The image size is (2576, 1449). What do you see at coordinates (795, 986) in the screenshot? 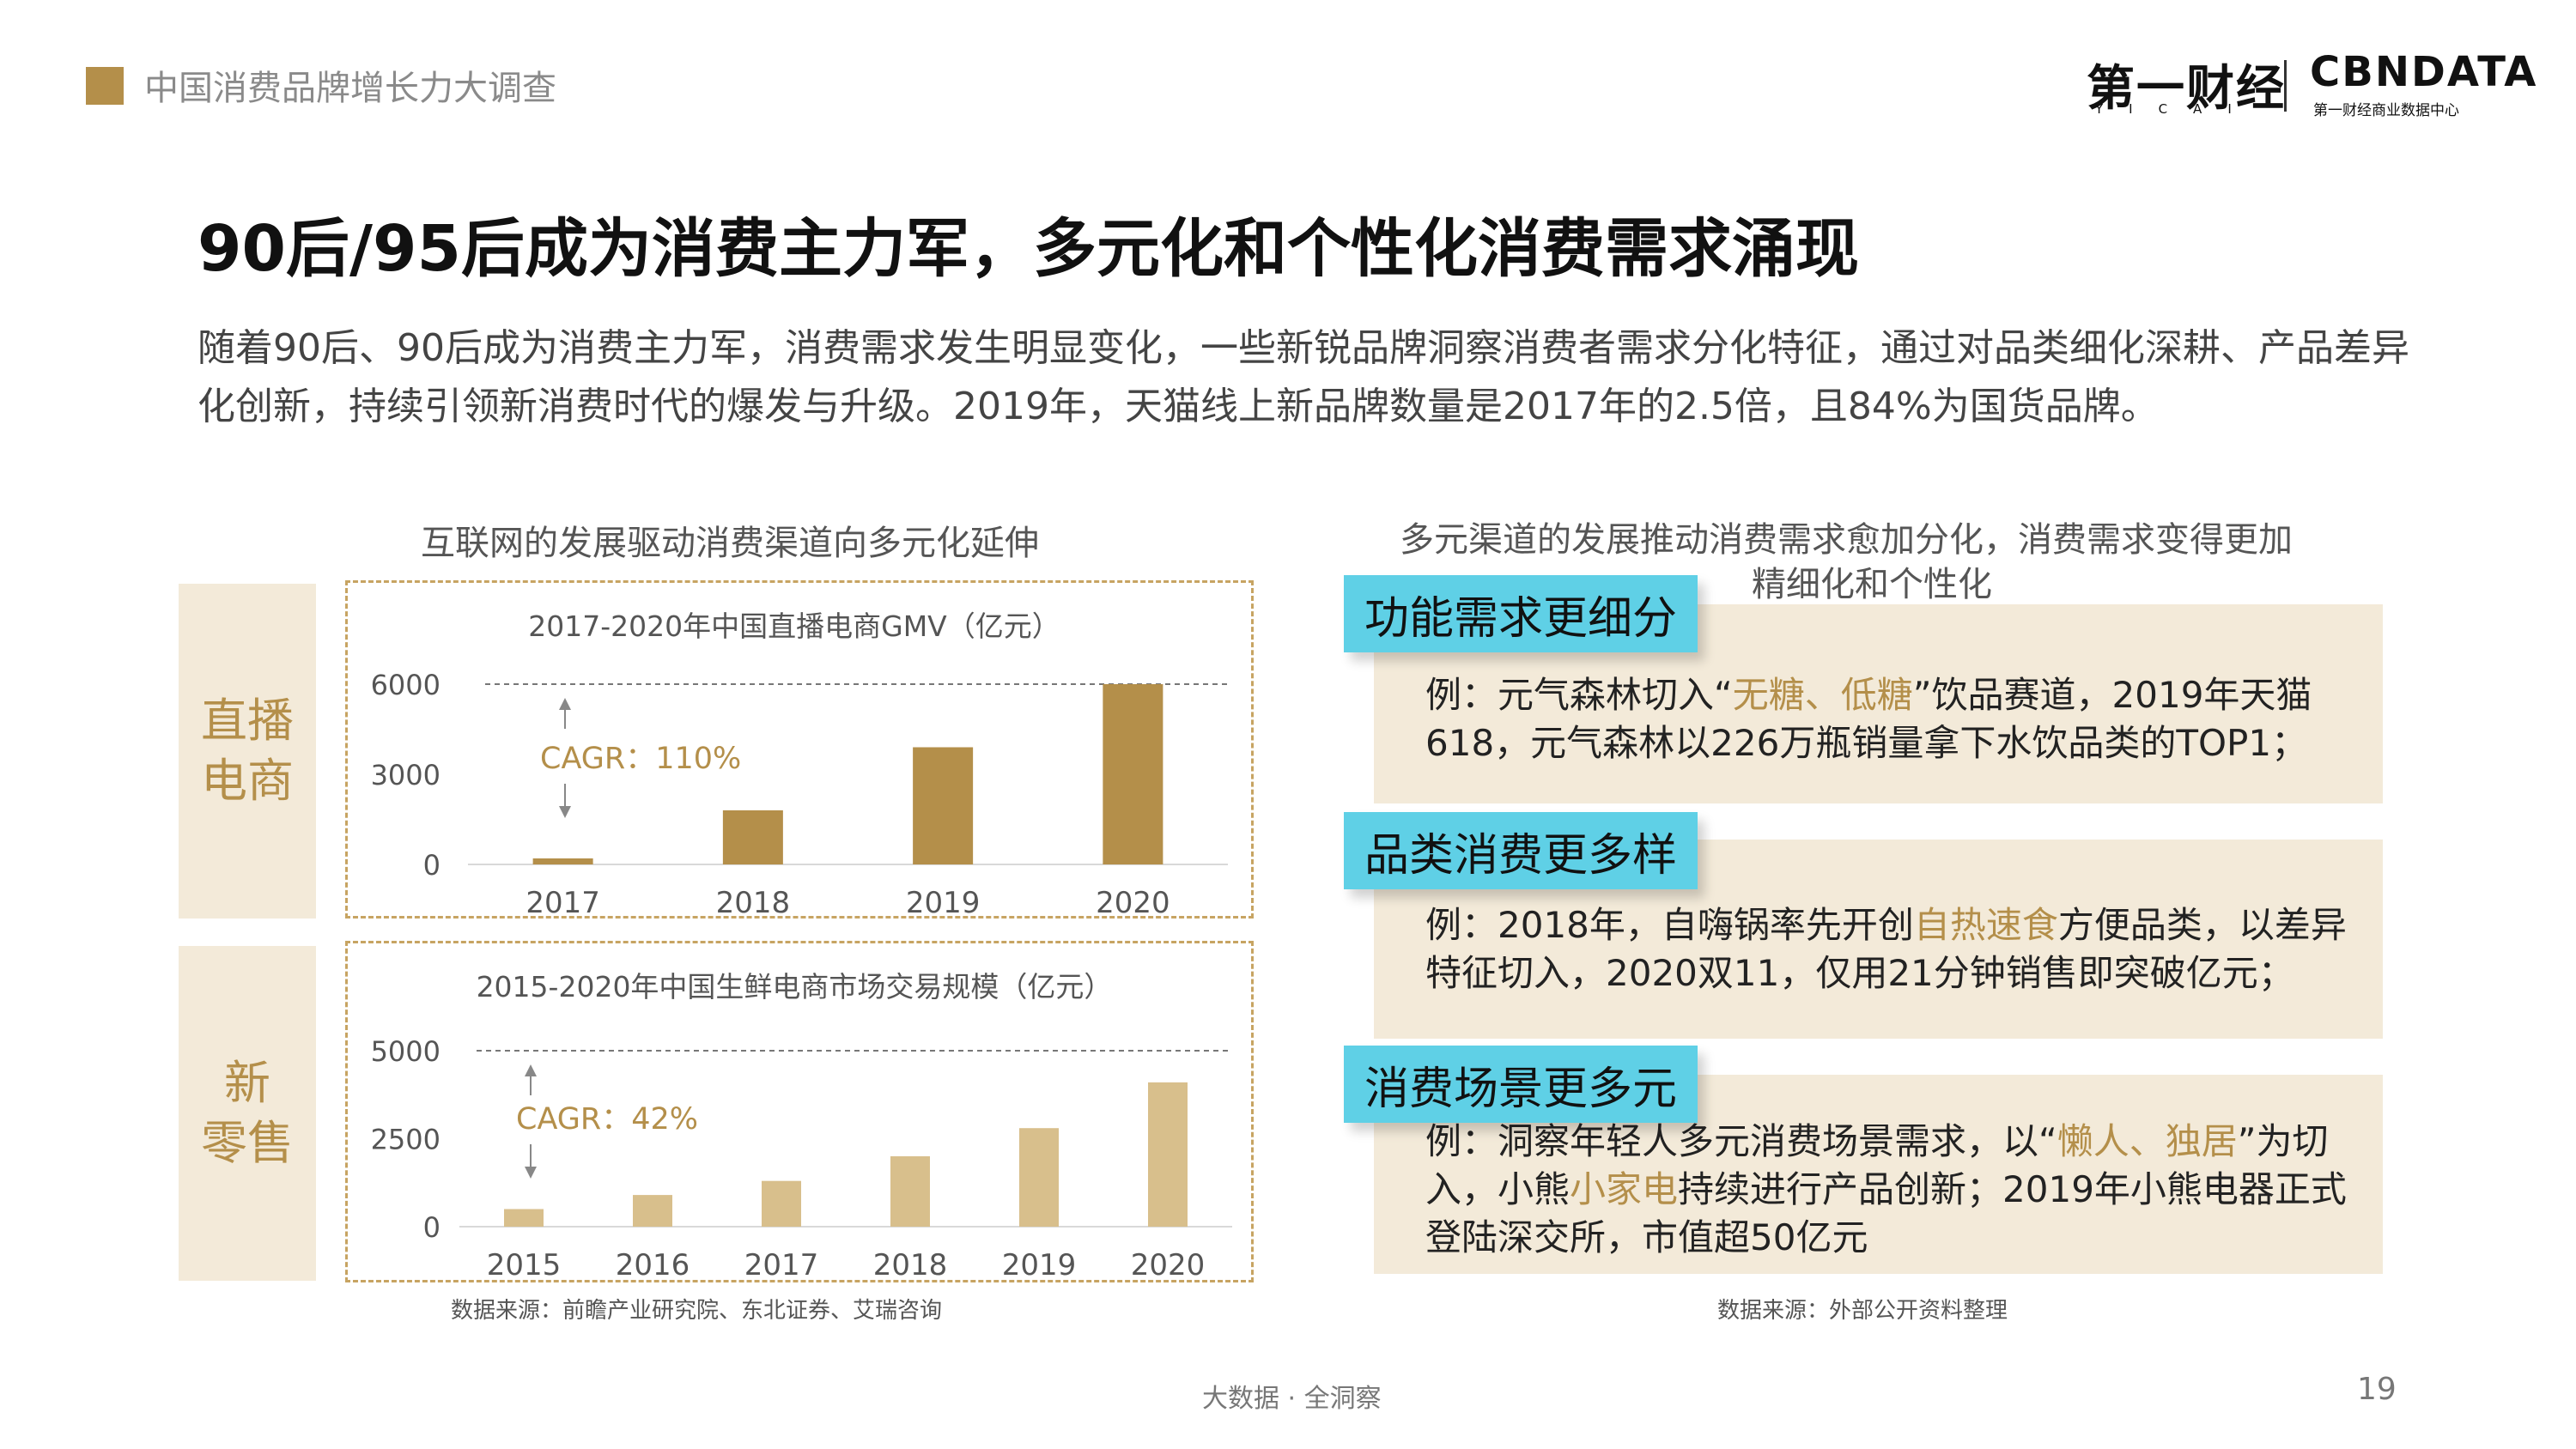
I see `chart-title: 2015-2020年中国生鲜电商市场交易规模（亿元）` at bounding box center [795, 986].